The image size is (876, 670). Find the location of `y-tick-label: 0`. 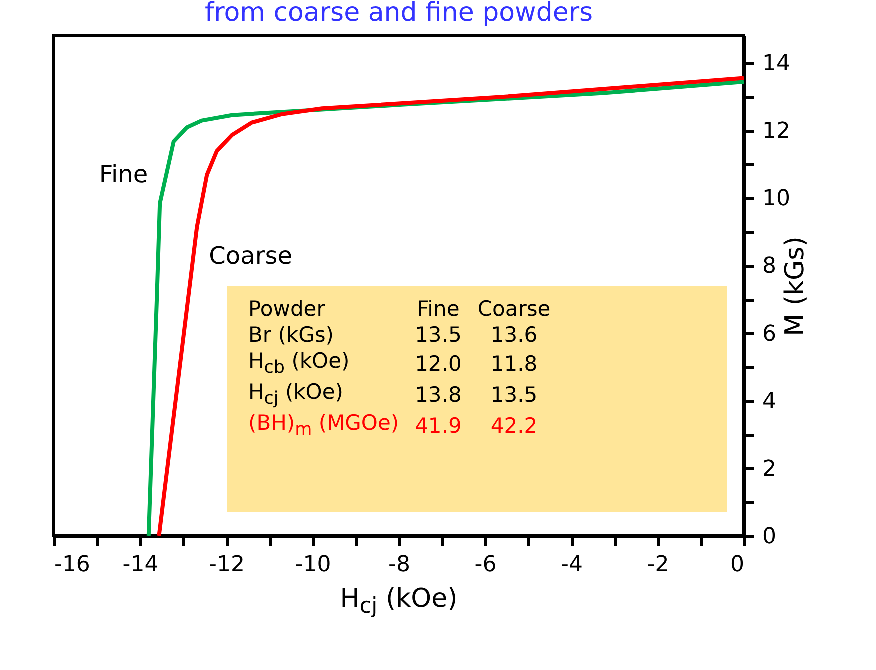

y-tick-label: 0 is located at coordinates (769, 537).